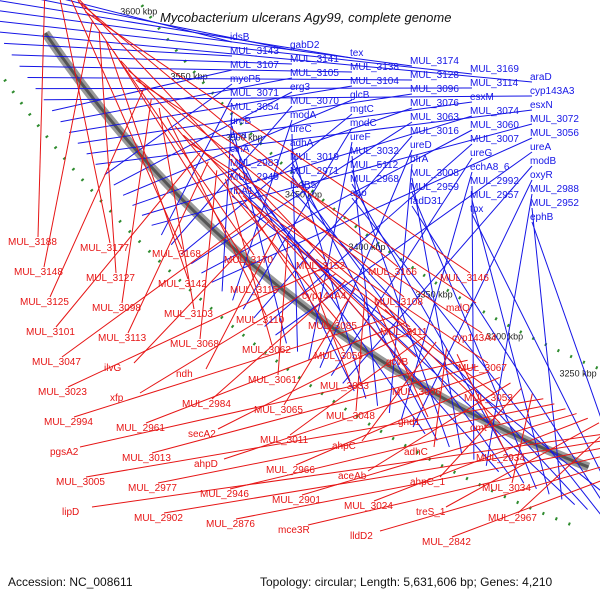 The width and height of the screenshot is (600, 600). What do you see at coordinates (434, 117) in the screenshot?
I see `forward-gene-label: MUL_3063` at bounding box center [434, 117].